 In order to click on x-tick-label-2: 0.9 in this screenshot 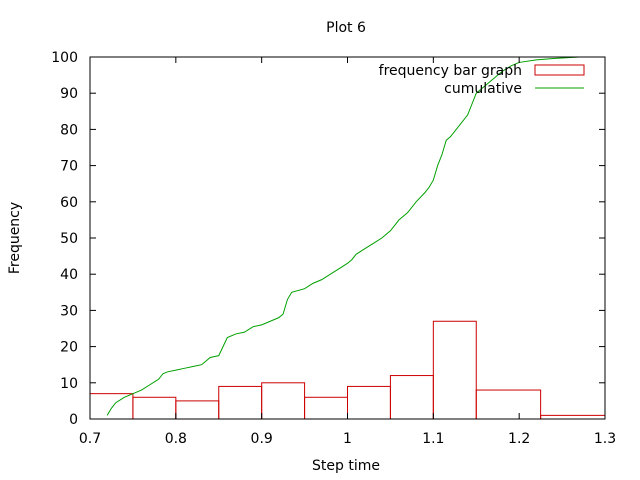, I will do `click(262, 439)`.